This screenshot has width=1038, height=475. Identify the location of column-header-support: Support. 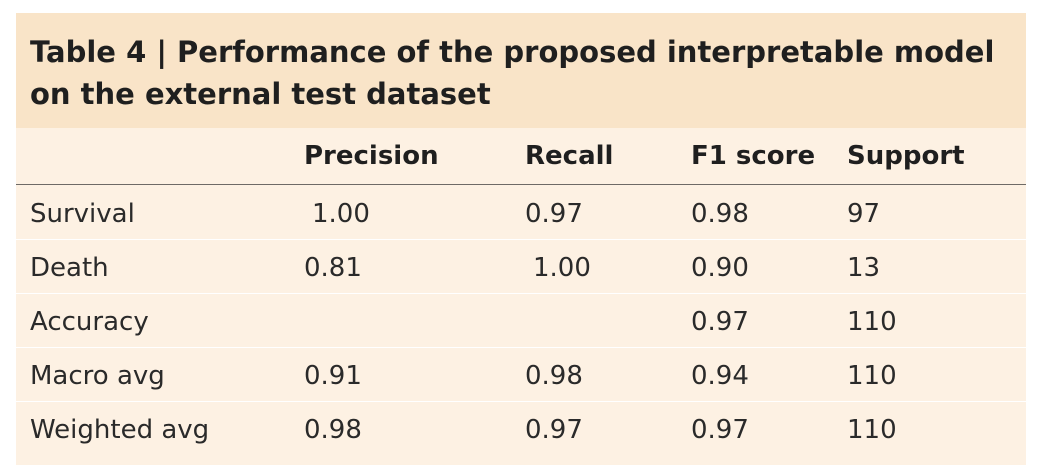
(906, 156).